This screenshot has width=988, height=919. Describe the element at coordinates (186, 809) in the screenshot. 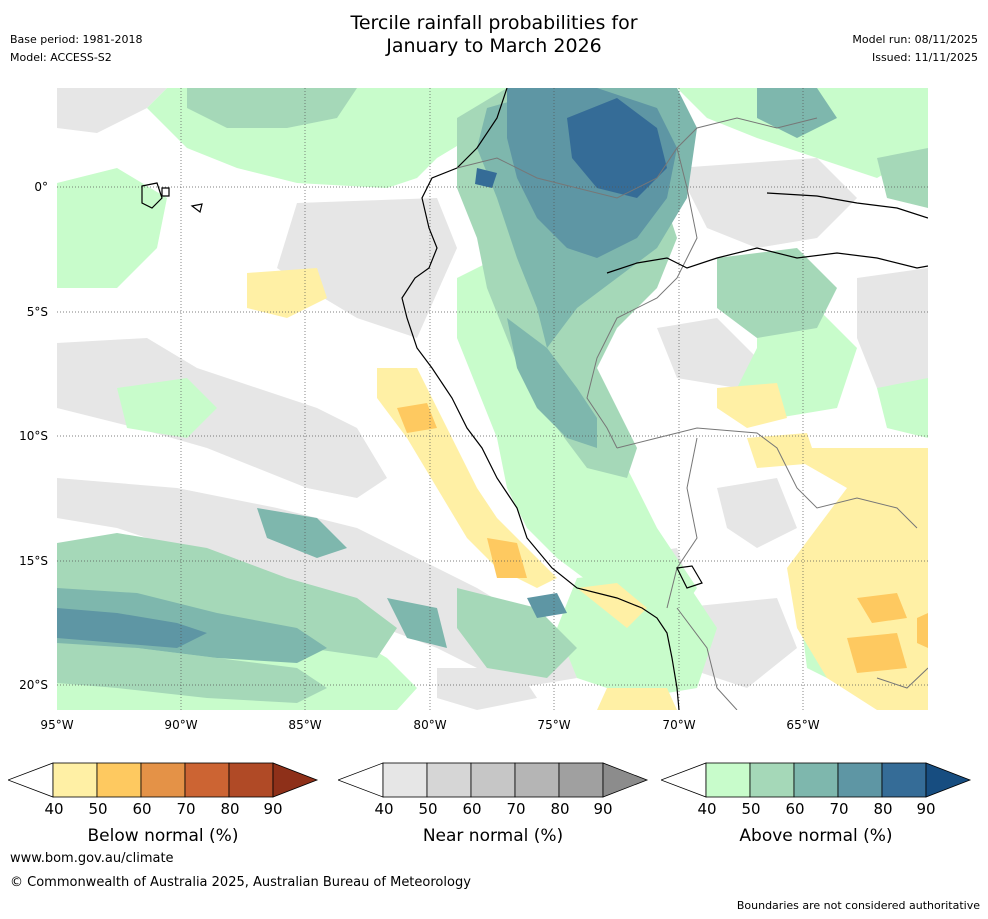

I see `below-tick-70: 70` at that location.